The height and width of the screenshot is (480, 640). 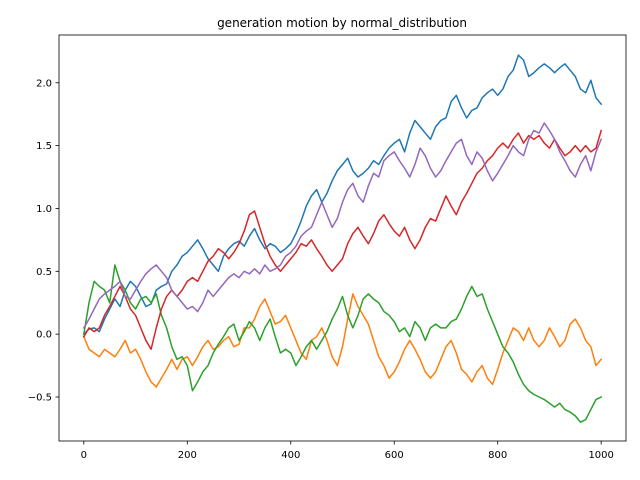 What do you see at coordinates (44, 272) in the screenshot?
I see `y-tick-label: 0.5` at bounding box center [44, 272].